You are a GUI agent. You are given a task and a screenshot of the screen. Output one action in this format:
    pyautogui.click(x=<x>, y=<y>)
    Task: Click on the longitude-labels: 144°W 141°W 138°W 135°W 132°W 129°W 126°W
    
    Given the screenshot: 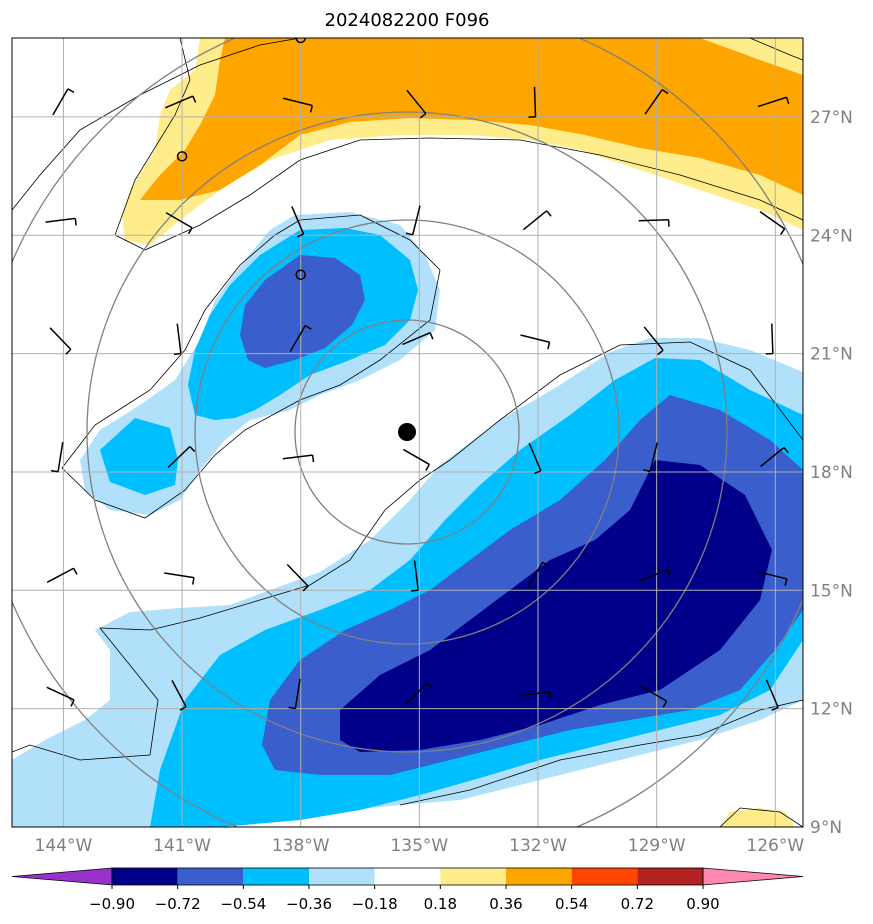 What is the action you would take?
    pyautogui.click(x=420, y=846)
    